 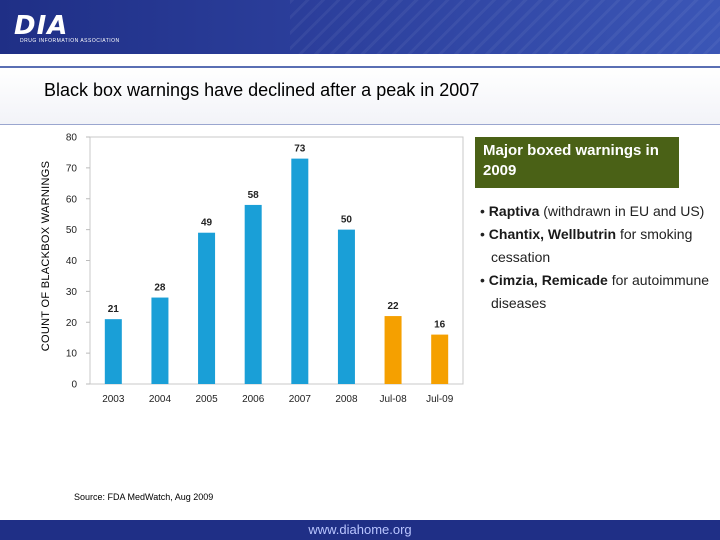 What do you see at coordinates (160, 288) in the screenshot?
I see `data-label: 28` at bounding box center [160, 288].